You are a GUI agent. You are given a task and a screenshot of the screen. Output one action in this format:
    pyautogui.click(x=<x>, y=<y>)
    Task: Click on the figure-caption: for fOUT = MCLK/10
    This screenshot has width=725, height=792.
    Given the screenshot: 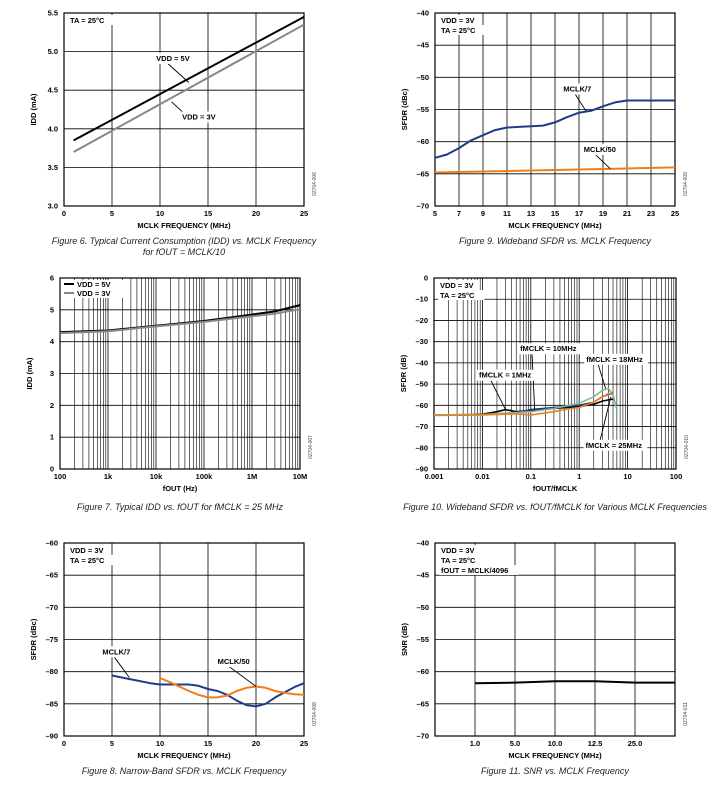 What is the action you would take?
    pyautogui.click(x=184, y=252)
    